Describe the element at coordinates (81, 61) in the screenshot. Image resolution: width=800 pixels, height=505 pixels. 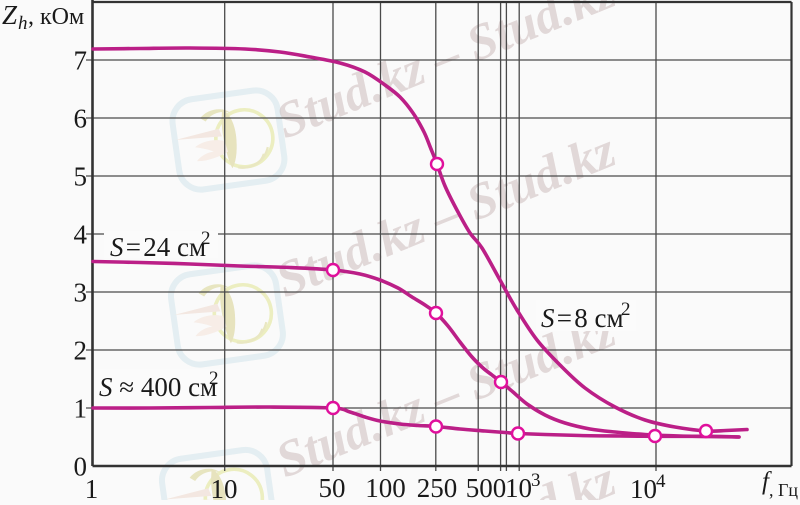
I see `svg-text: 7` at that location.